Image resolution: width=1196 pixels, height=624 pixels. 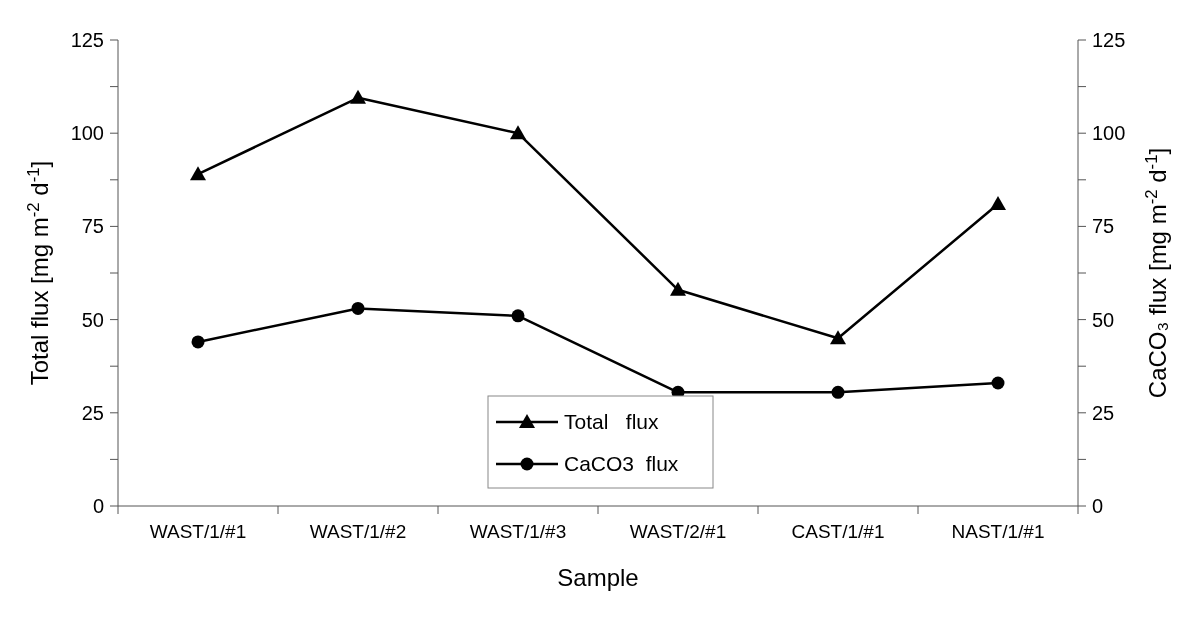 What do you see at coordinates (87, 40) in the screenshot?
I see `y-tick-label: 125` at bounding box center [87, 40].